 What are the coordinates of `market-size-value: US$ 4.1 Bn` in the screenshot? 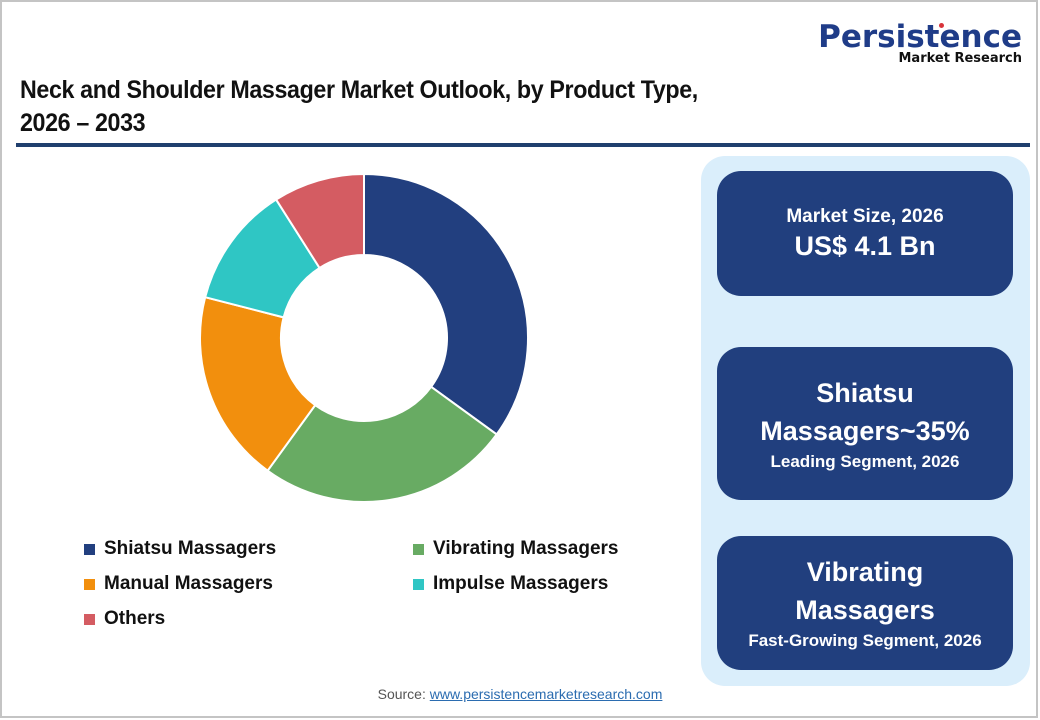 It's located at (865, 245).